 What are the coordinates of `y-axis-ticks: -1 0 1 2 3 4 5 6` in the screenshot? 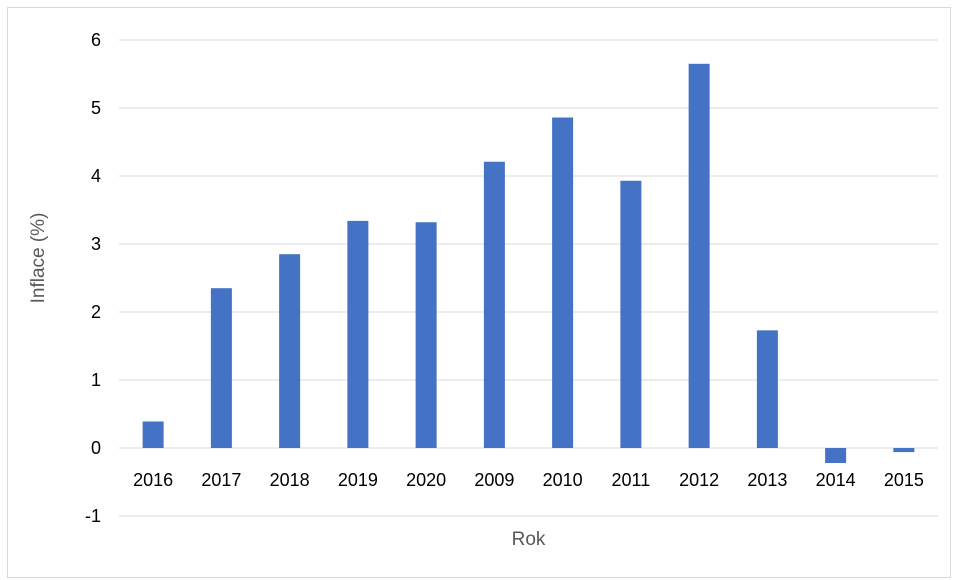 It's located at (93, 278).